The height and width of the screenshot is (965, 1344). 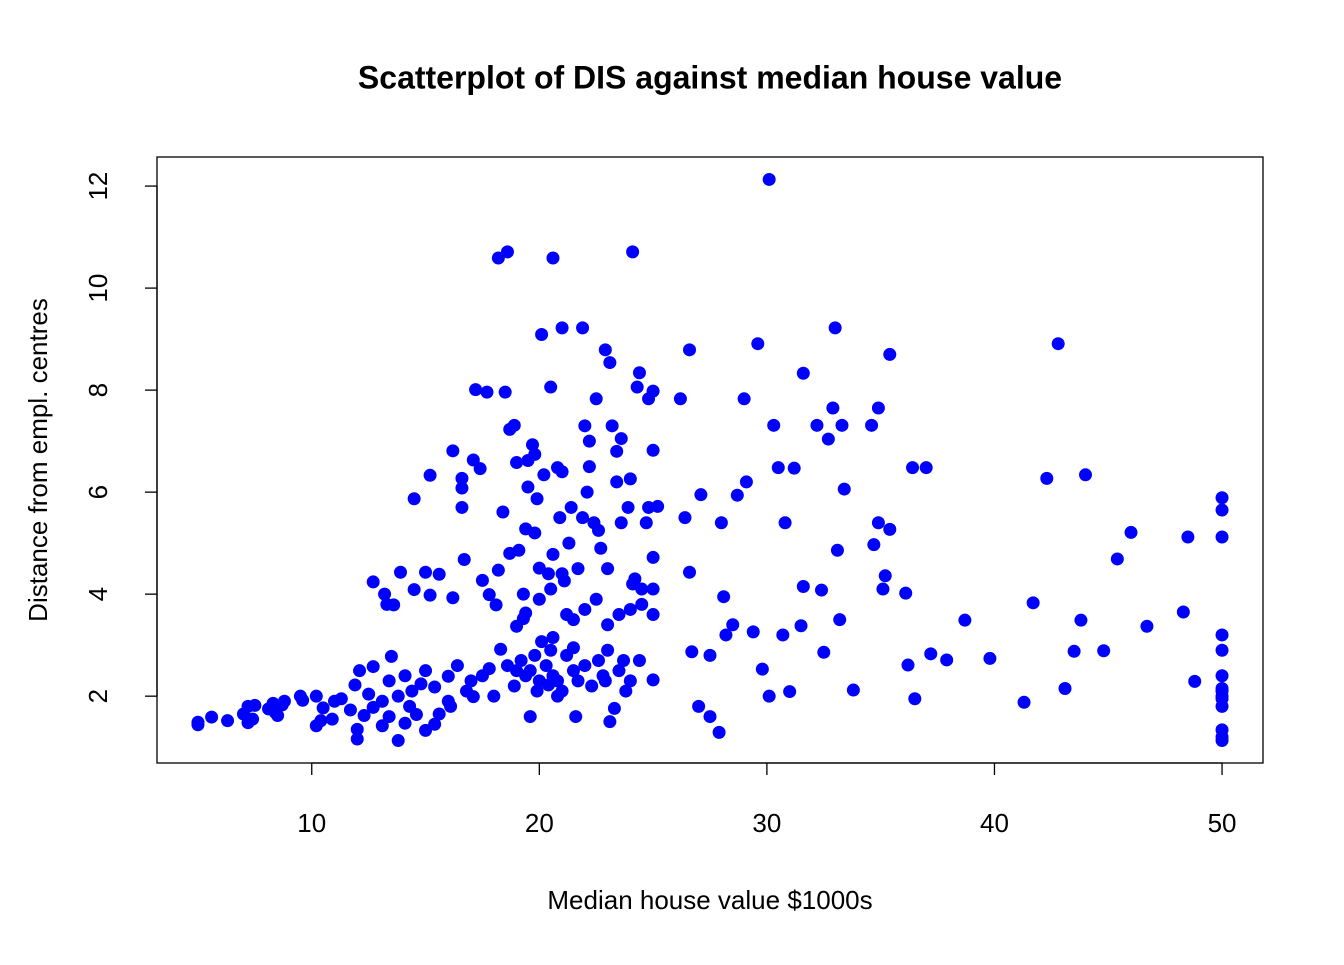 I want to click on x-axis-label: Median house value $1000s, so click(x=709, y=900).